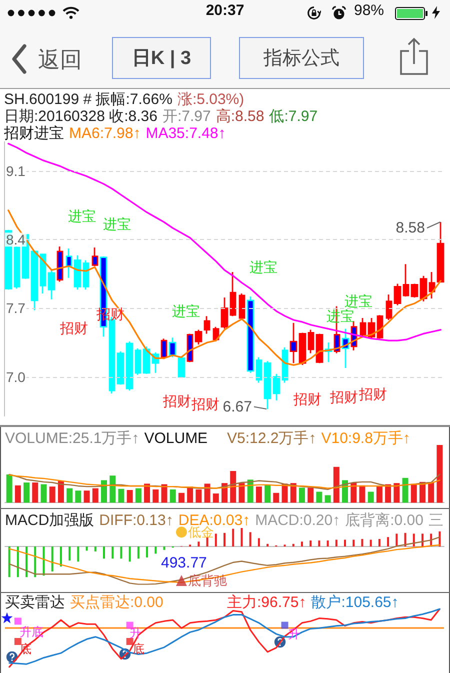 This screenshot has width=450, height=673. Describe the element at coordinates (16, 240) in the screenshot. I see `y-tick-label: 8.4` at that location.